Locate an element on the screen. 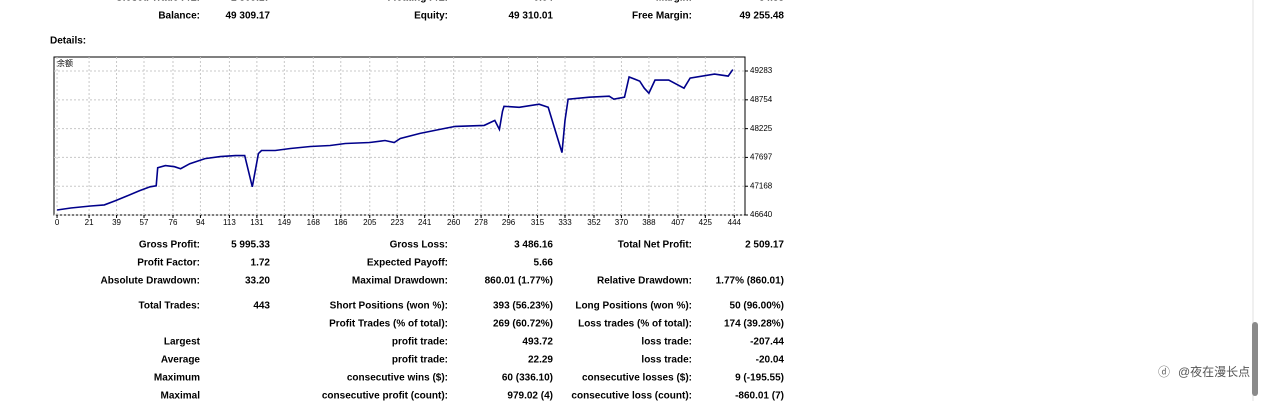 This screenshot has height=401, width=1280. x-tick-label: 370 is located at coordinates (622, 222).